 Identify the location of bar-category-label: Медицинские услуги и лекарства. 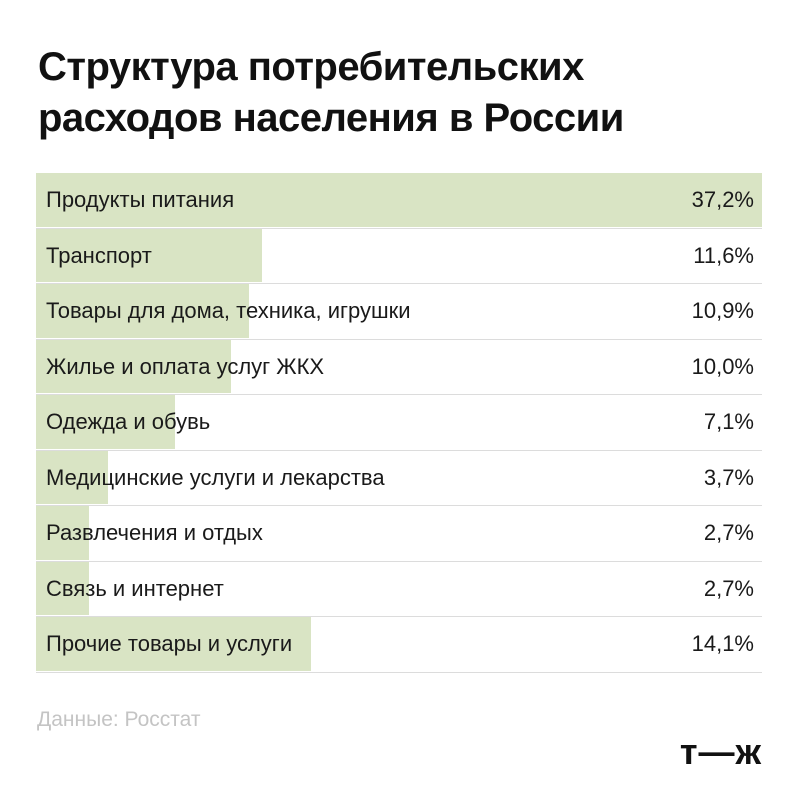
(215, 477).